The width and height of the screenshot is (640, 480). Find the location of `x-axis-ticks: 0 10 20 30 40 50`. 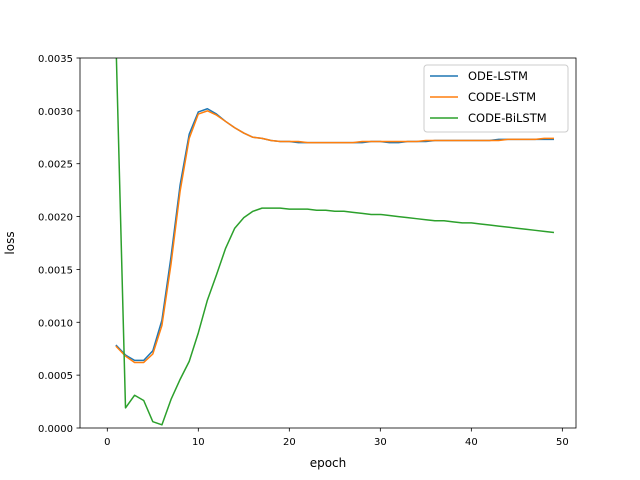

x-axis-ticks: 0 10 20 30 40 50 is located at coordinates (336, 438).